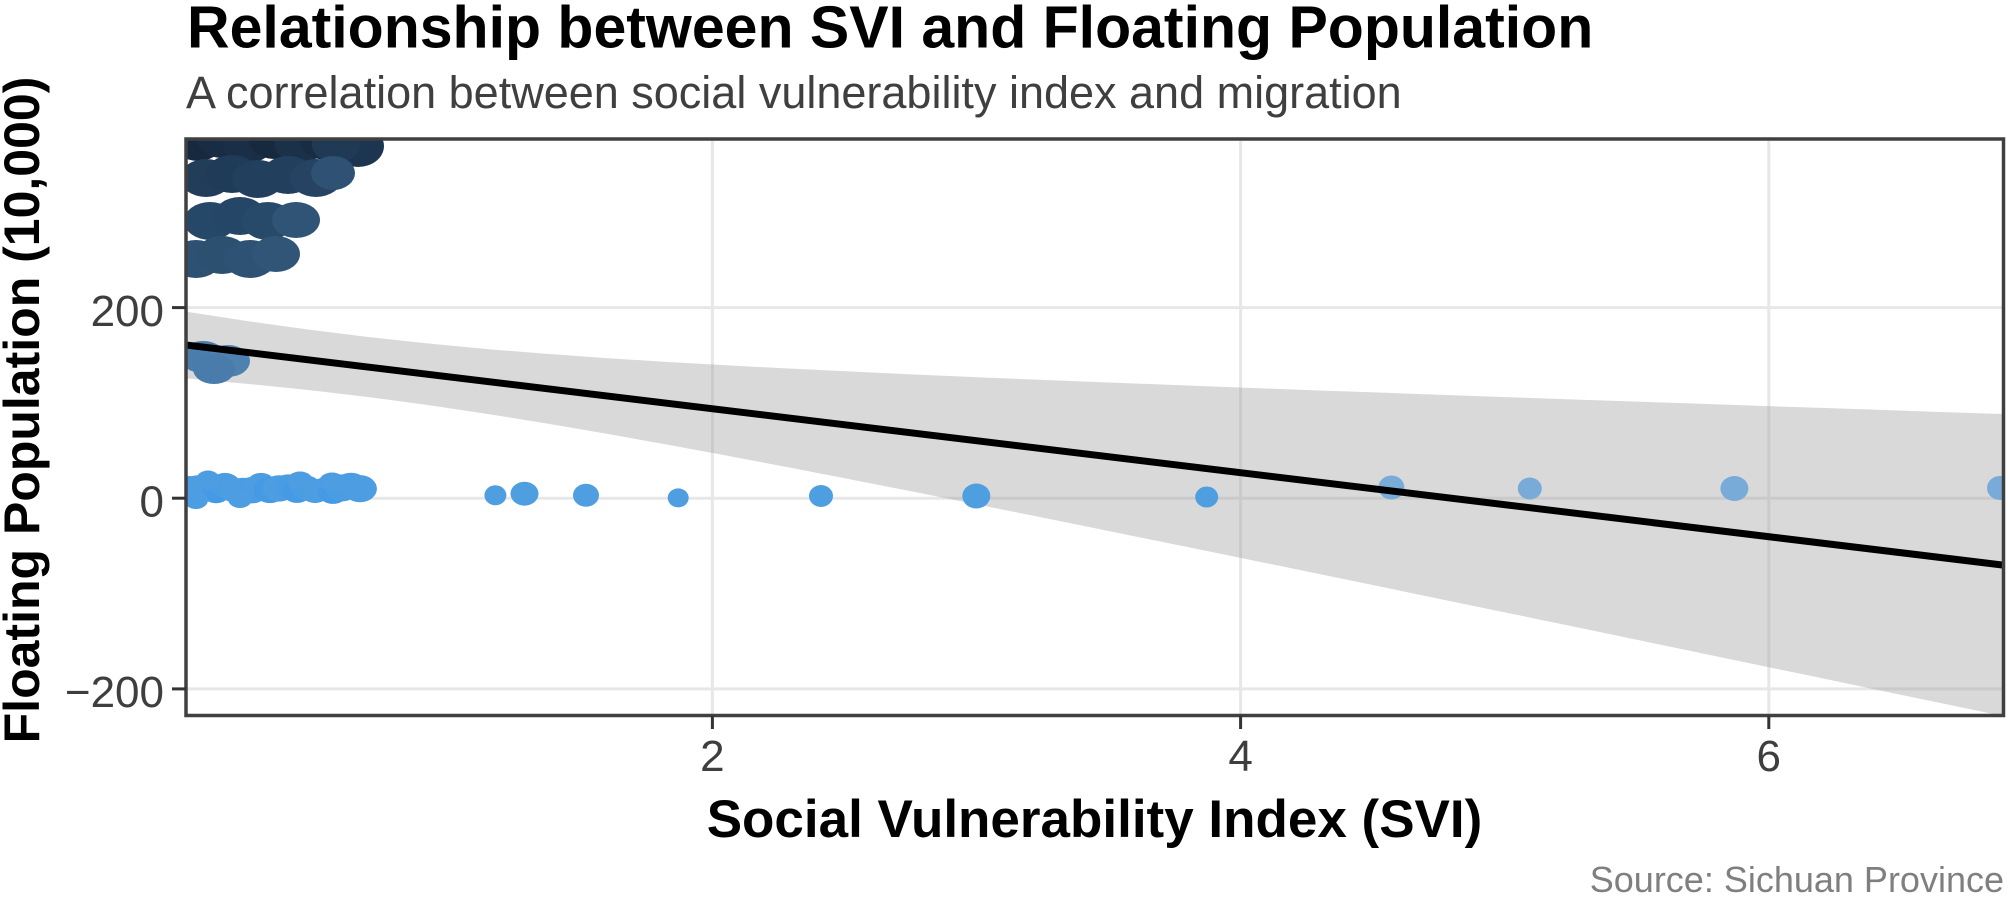  I want to click on svg-text: Floating Population (10,000), so click(25, 410).